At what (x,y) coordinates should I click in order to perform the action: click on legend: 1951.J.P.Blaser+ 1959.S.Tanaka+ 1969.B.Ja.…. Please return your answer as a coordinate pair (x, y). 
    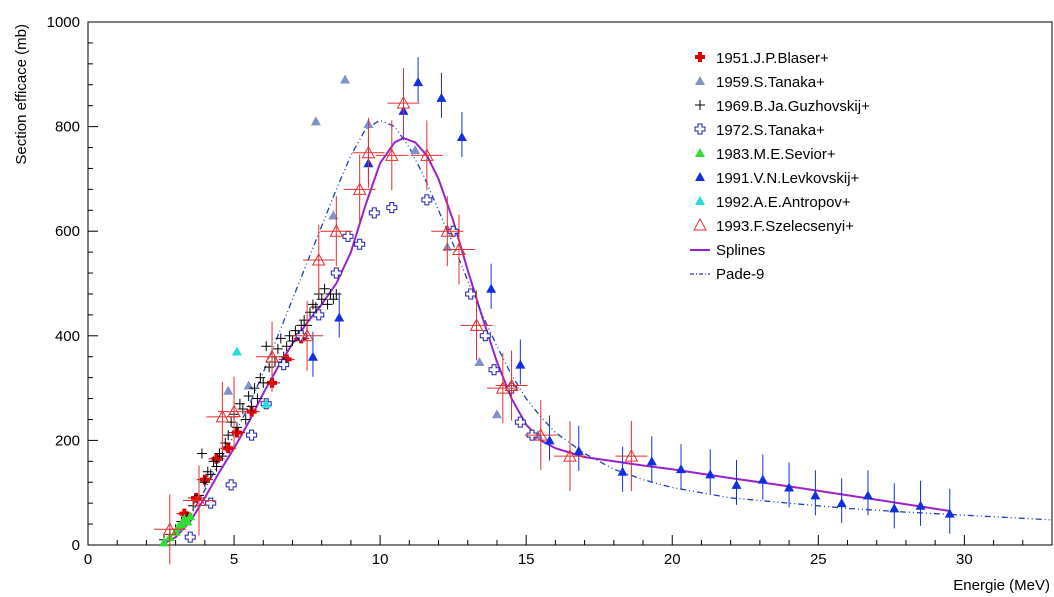
    Looking at the image, I should click on (780, 166).